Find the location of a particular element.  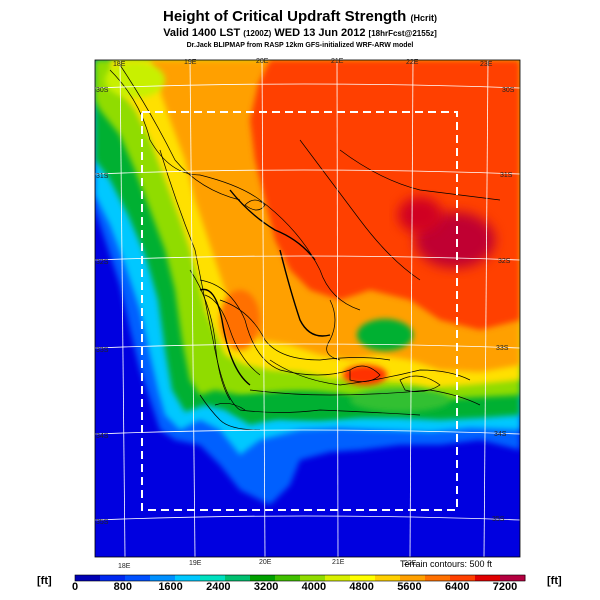

colorbar-unit-left: [ft] is located at coordinates (44, 581).